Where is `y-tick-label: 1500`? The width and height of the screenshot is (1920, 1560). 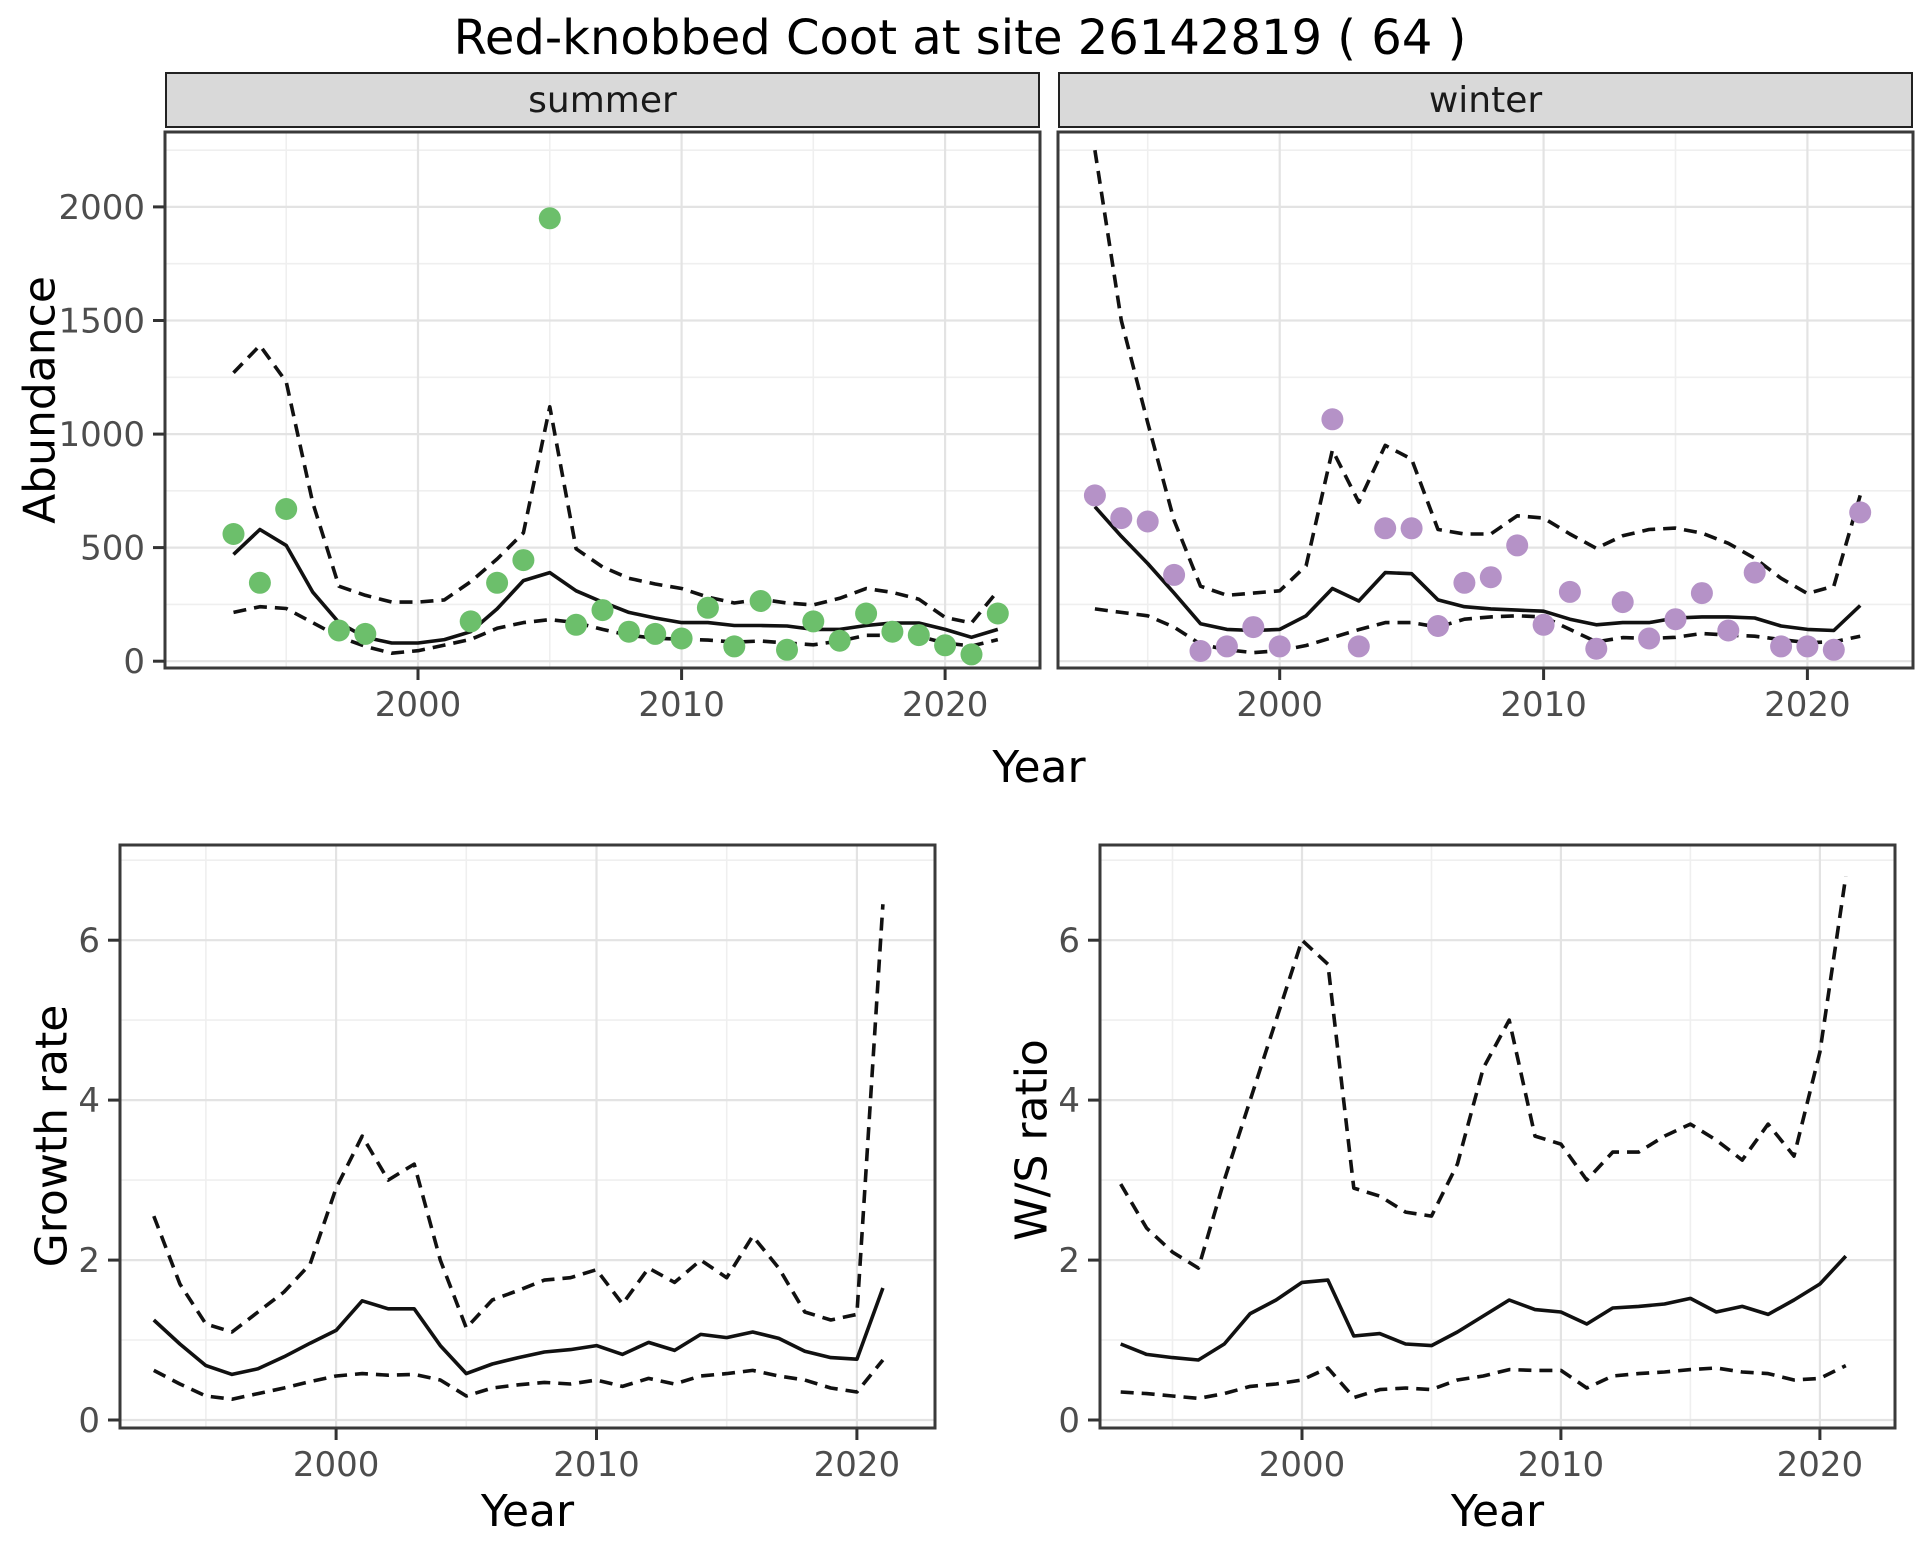
y-tick-label: 1500 is located at coordinates (101, 322).